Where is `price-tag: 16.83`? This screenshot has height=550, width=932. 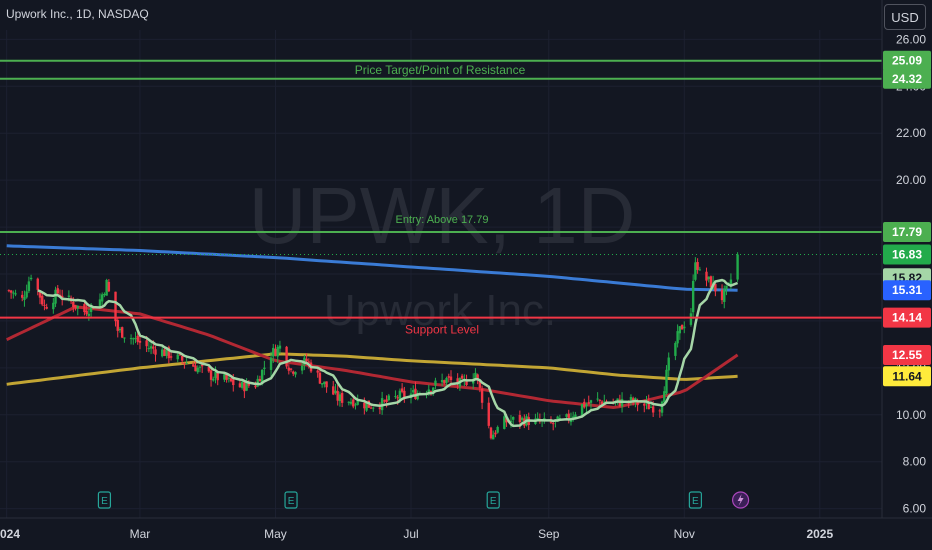
price-tag: 16.83 is located at coordinates (907, 254).